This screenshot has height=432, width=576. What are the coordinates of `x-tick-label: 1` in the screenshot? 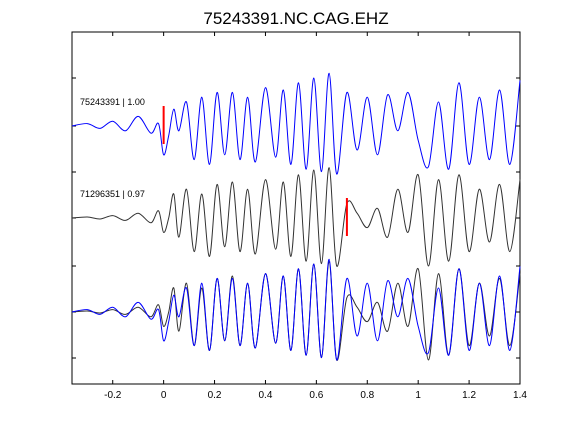 It's located at (418, 395).